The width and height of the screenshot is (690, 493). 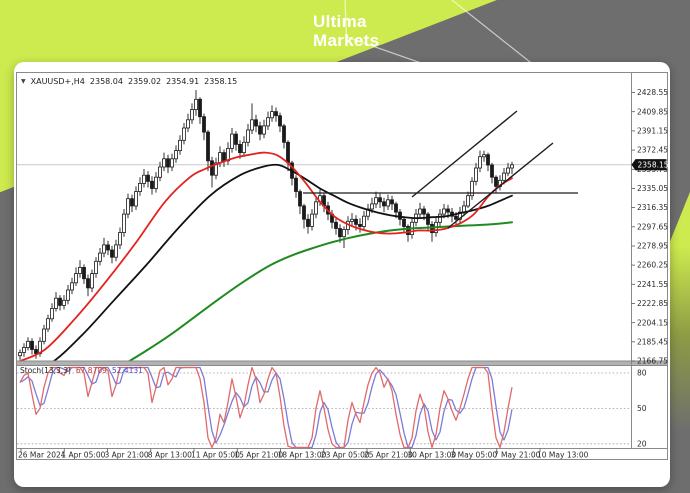 I want to click on channel-upper-trendline, so click(x=464, y=154).